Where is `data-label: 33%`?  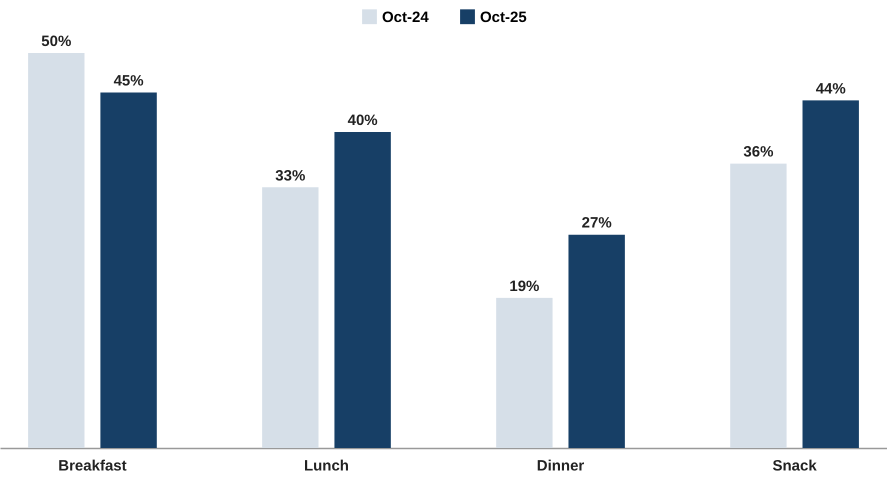
data-label: 33% is located at coordinates (290, 175).